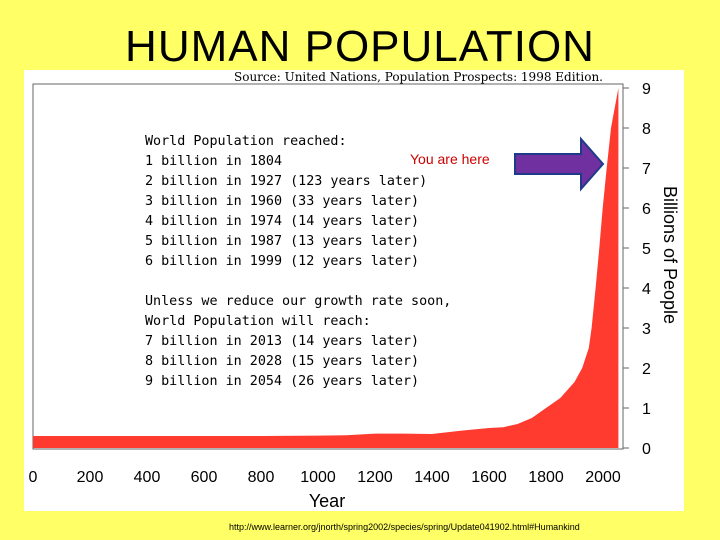 This screenshot has height=540, width=720. I want to click on reached-line: 6 billion in 1999 (12 years later), so click(282, 261).